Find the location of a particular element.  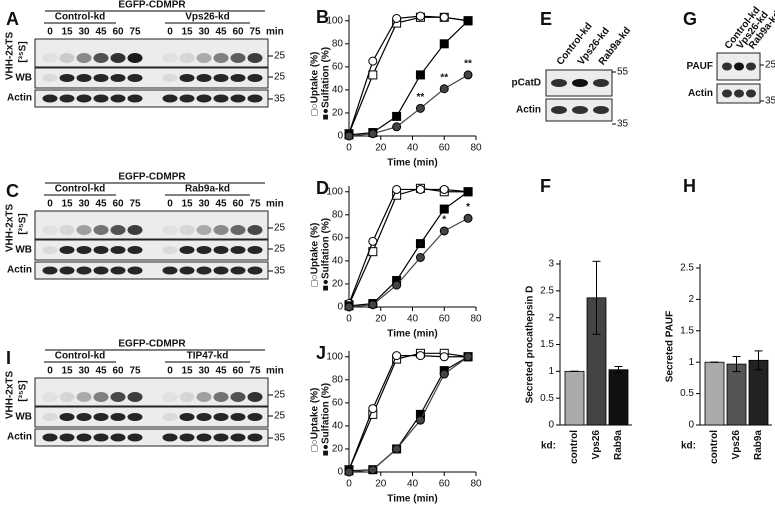

blot-strip is located at coordinates (151, 225).